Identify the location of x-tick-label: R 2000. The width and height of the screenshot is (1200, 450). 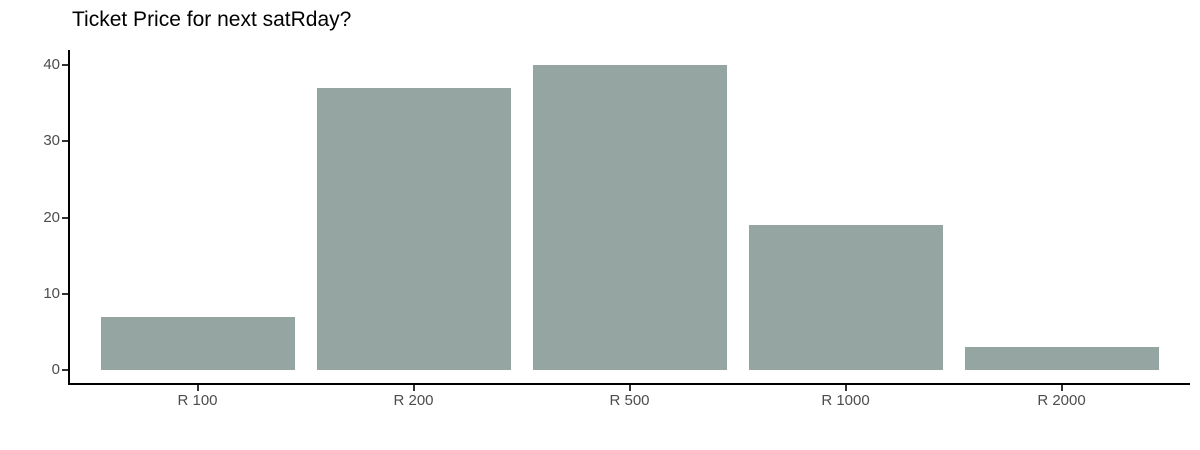
(1061, 400).